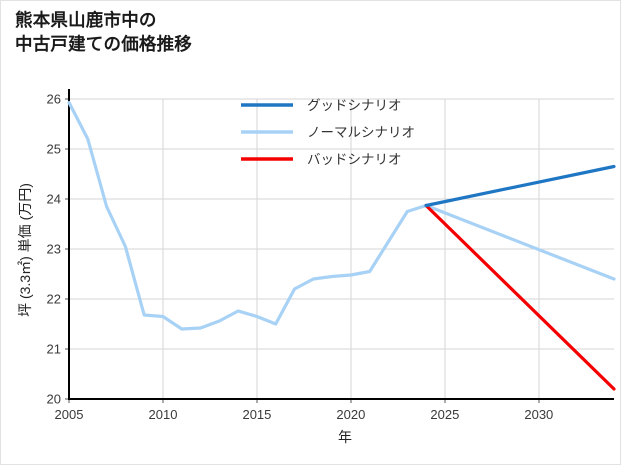 This screenshot has height=466, width=621. Describe the element at coordinates (354, 159) in the screenshot. I see `legend-label-2: バッドシナリオ` at that location.